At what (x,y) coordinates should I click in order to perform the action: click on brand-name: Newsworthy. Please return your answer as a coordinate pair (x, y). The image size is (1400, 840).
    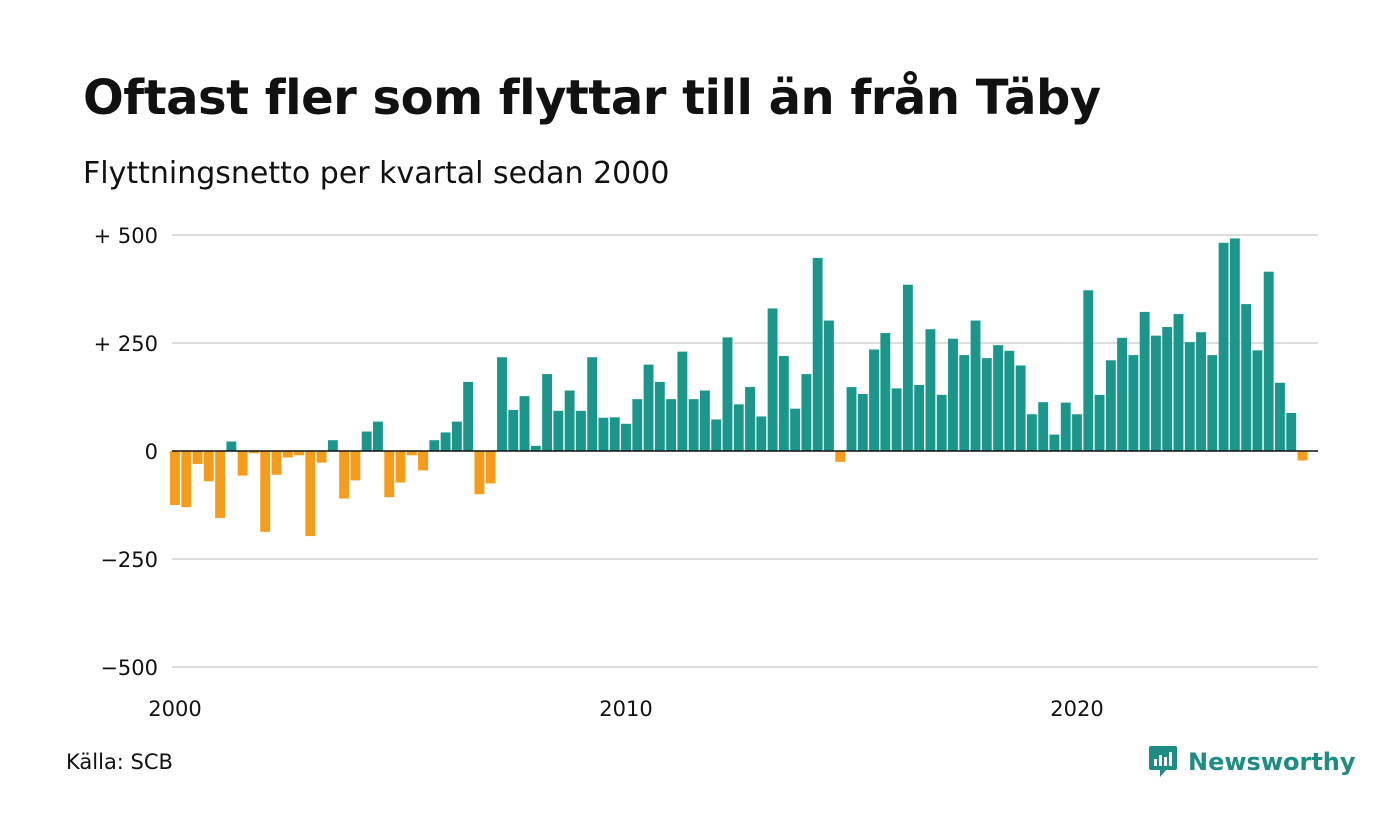
    Looking at the image, I should click on (1272, 762).